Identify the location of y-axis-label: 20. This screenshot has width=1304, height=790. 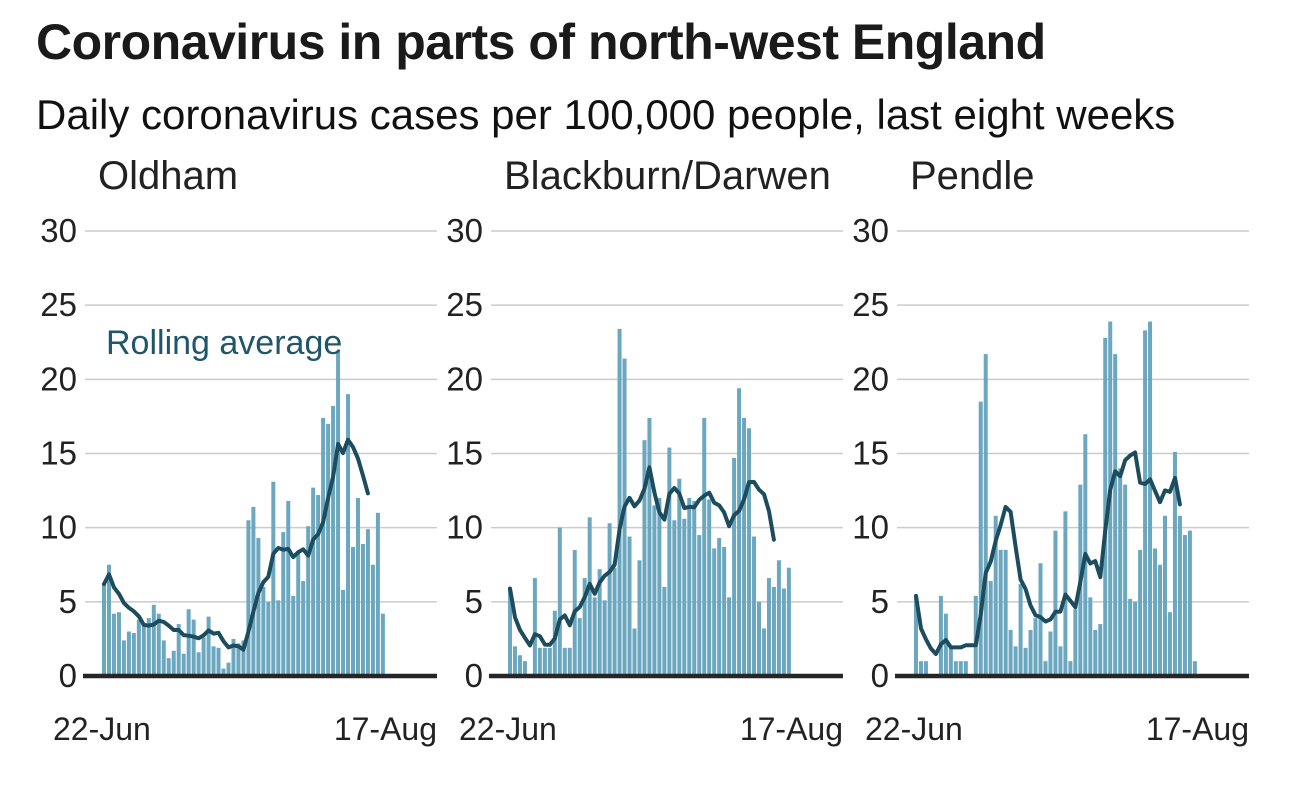
(464, 378).